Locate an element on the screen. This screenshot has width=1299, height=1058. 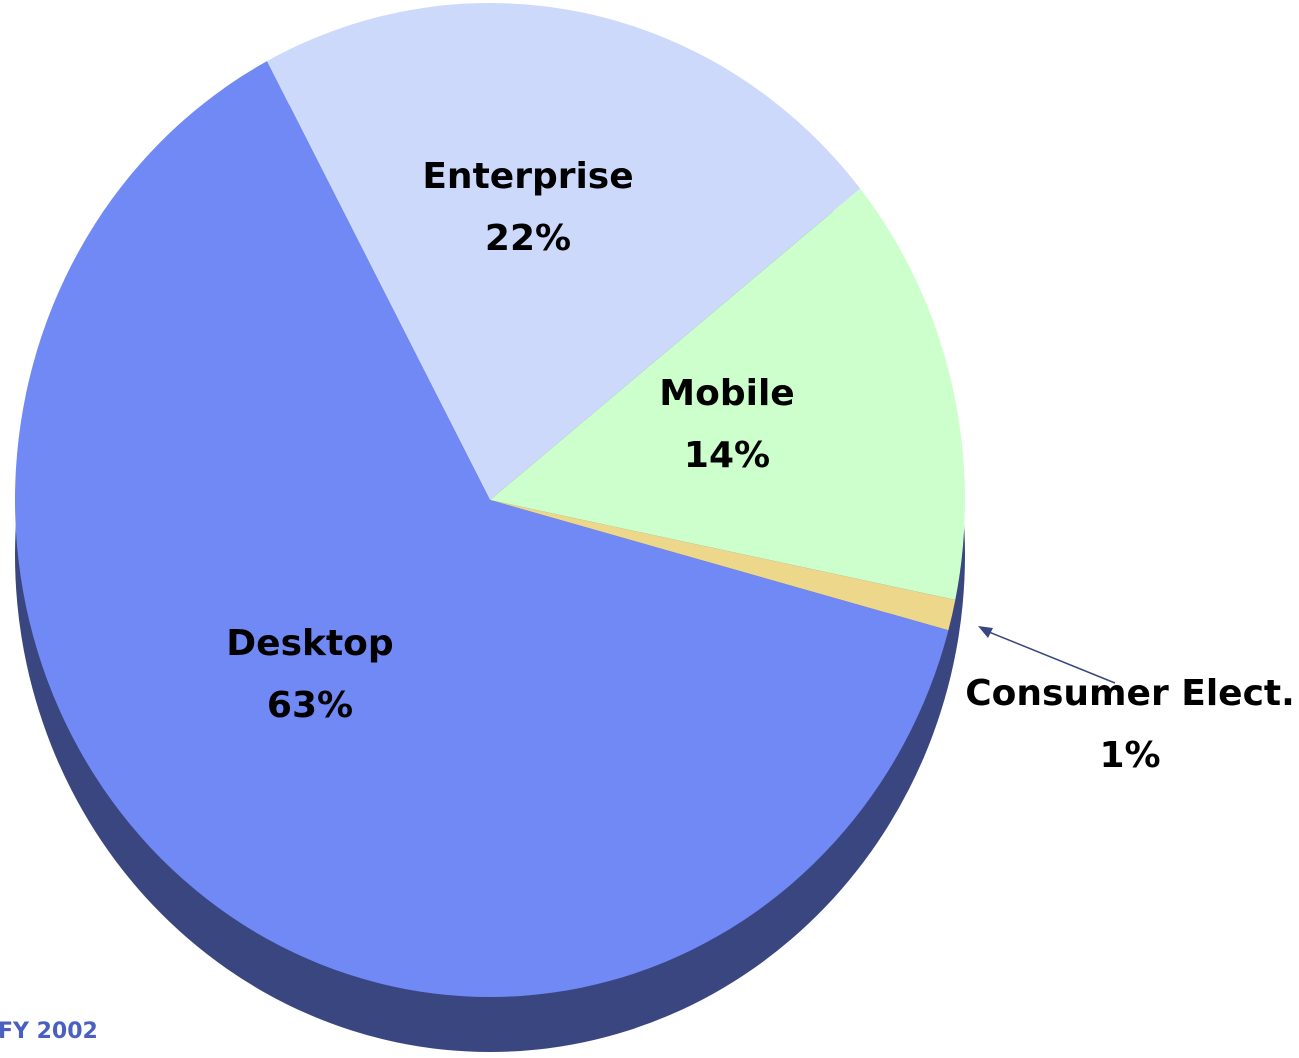
slice-value-label: 63% is located at coordinates (310, 705).